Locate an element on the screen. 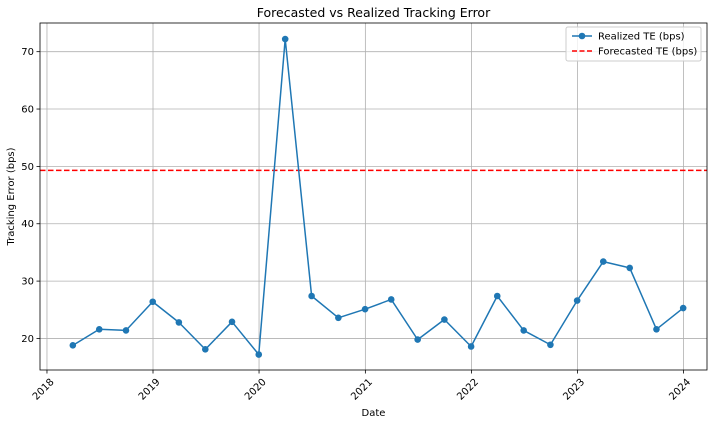 Image resolution: width=712 pixels, height=424 pixels. y-tick-label: 60 is located at coordinates (27, 110).